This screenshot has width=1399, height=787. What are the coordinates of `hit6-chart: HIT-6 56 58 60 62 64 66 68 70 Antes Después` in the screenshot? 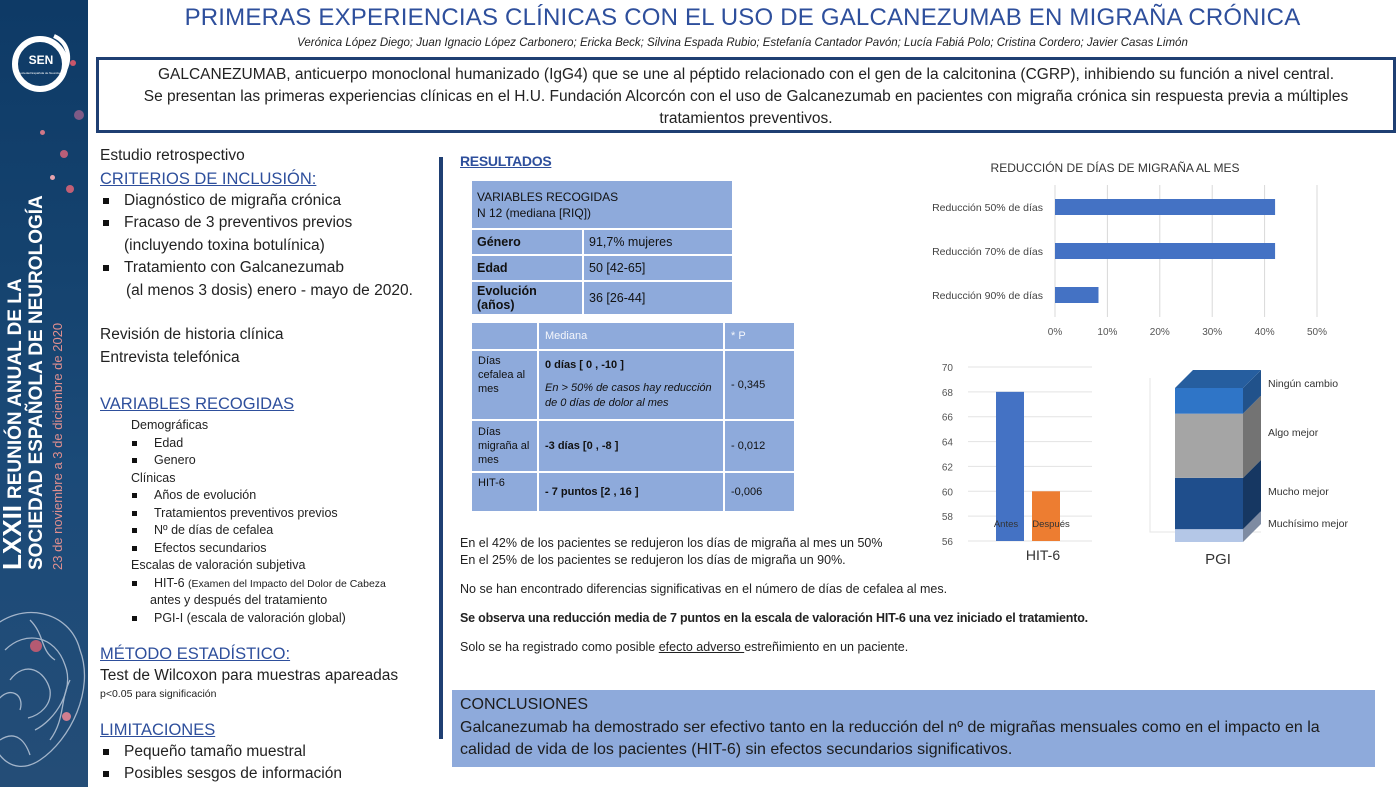 It's located at (1017, 463).